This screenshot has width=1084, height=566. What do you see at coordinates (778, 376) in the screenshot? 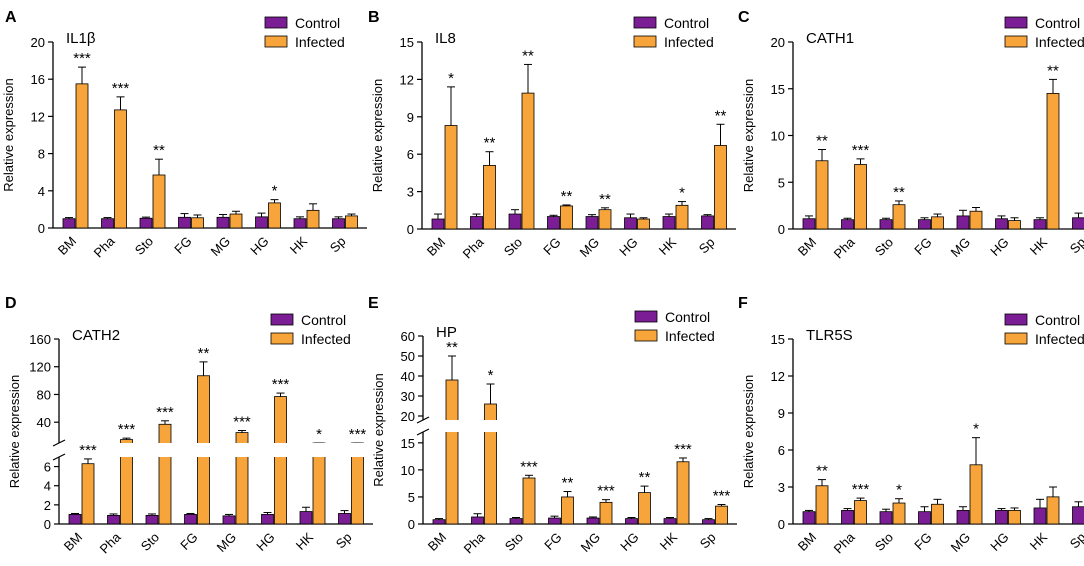
I see `y-tick-label: 12` at bounding box center [778, 376].